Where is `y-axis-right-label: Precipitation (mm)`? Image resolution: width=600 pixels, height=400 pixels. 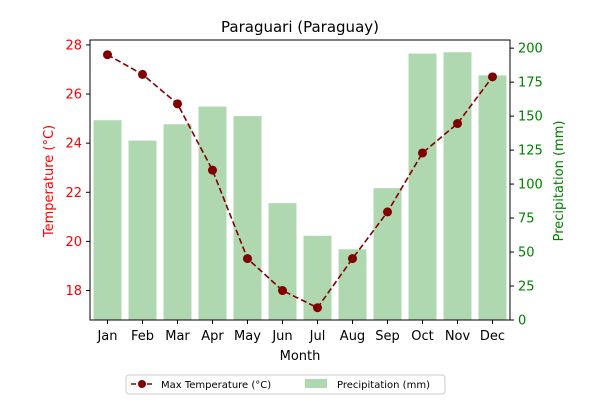
y-axis-right-label: Precipitation (mm) is located at coordinates (559, 181).